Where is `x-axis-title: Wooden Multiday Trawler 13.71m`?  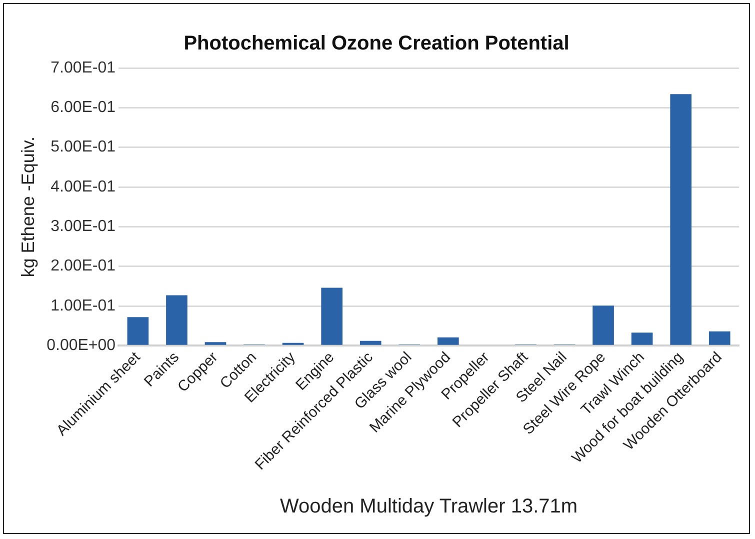 x-axis-title: Wooden Multiday Trawler 13.71m is located at coordinates (429, 507).